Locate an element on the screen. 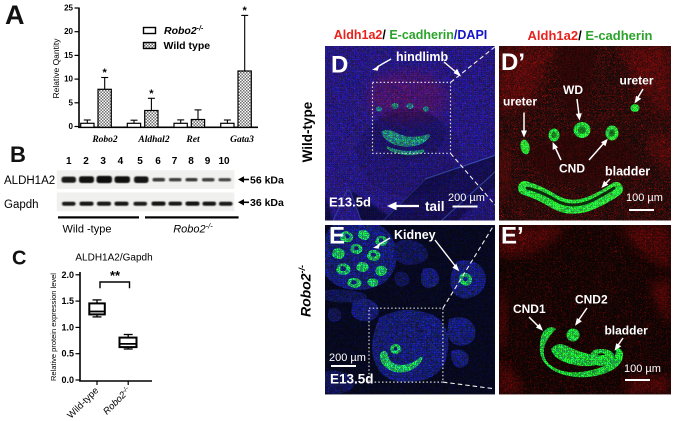 This screenshot has height=421, width=675. svg-text: 3 is located at coordinates (103, 161).